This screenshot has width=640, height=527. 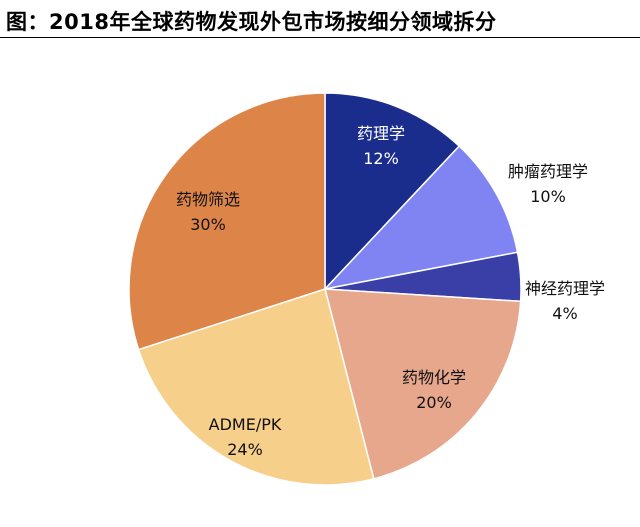 What do you see at coordinates (208, 199) in the screenshot?
I see `slice-label-6: 药物筛选` at bounding box center [208, 199].